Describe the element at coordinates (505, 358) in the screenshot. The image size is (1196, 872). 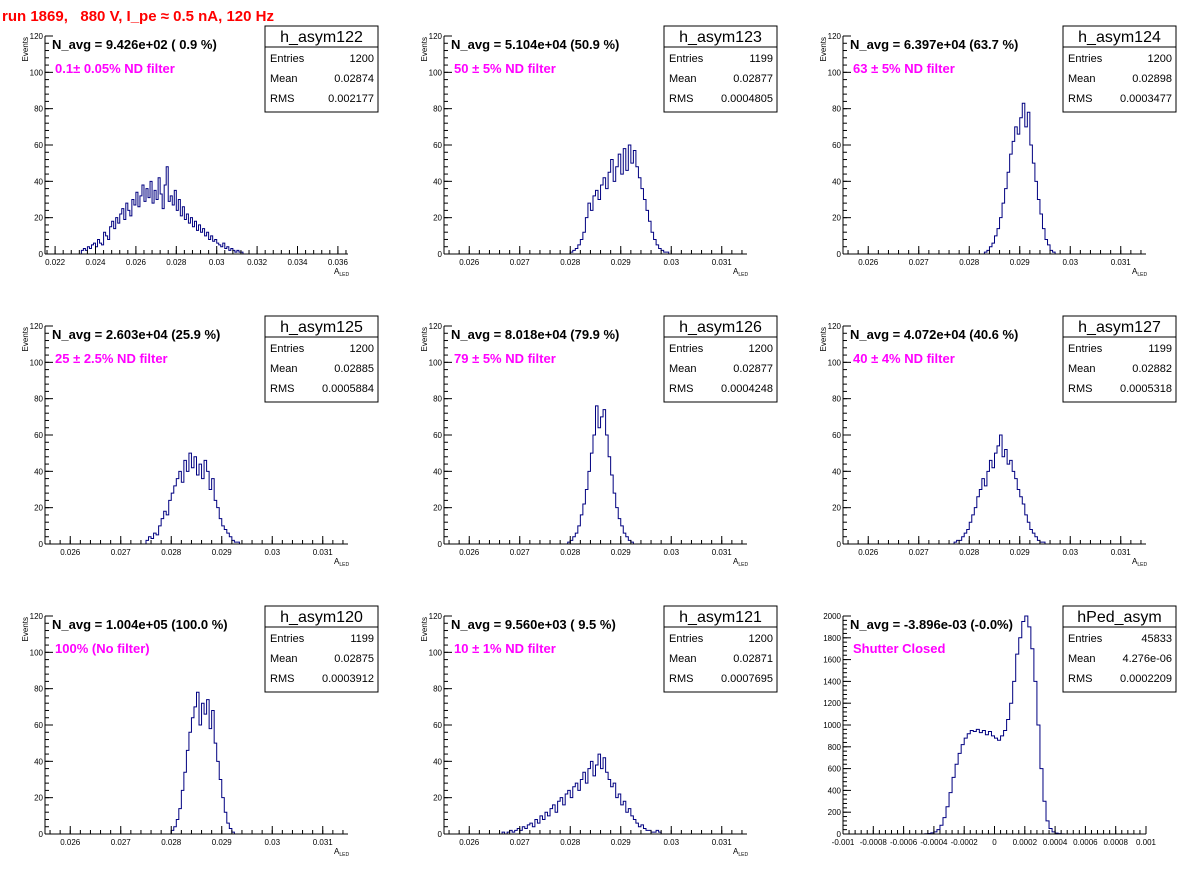
I see `filter-note: 79 ± 5% ND filter` at that location.